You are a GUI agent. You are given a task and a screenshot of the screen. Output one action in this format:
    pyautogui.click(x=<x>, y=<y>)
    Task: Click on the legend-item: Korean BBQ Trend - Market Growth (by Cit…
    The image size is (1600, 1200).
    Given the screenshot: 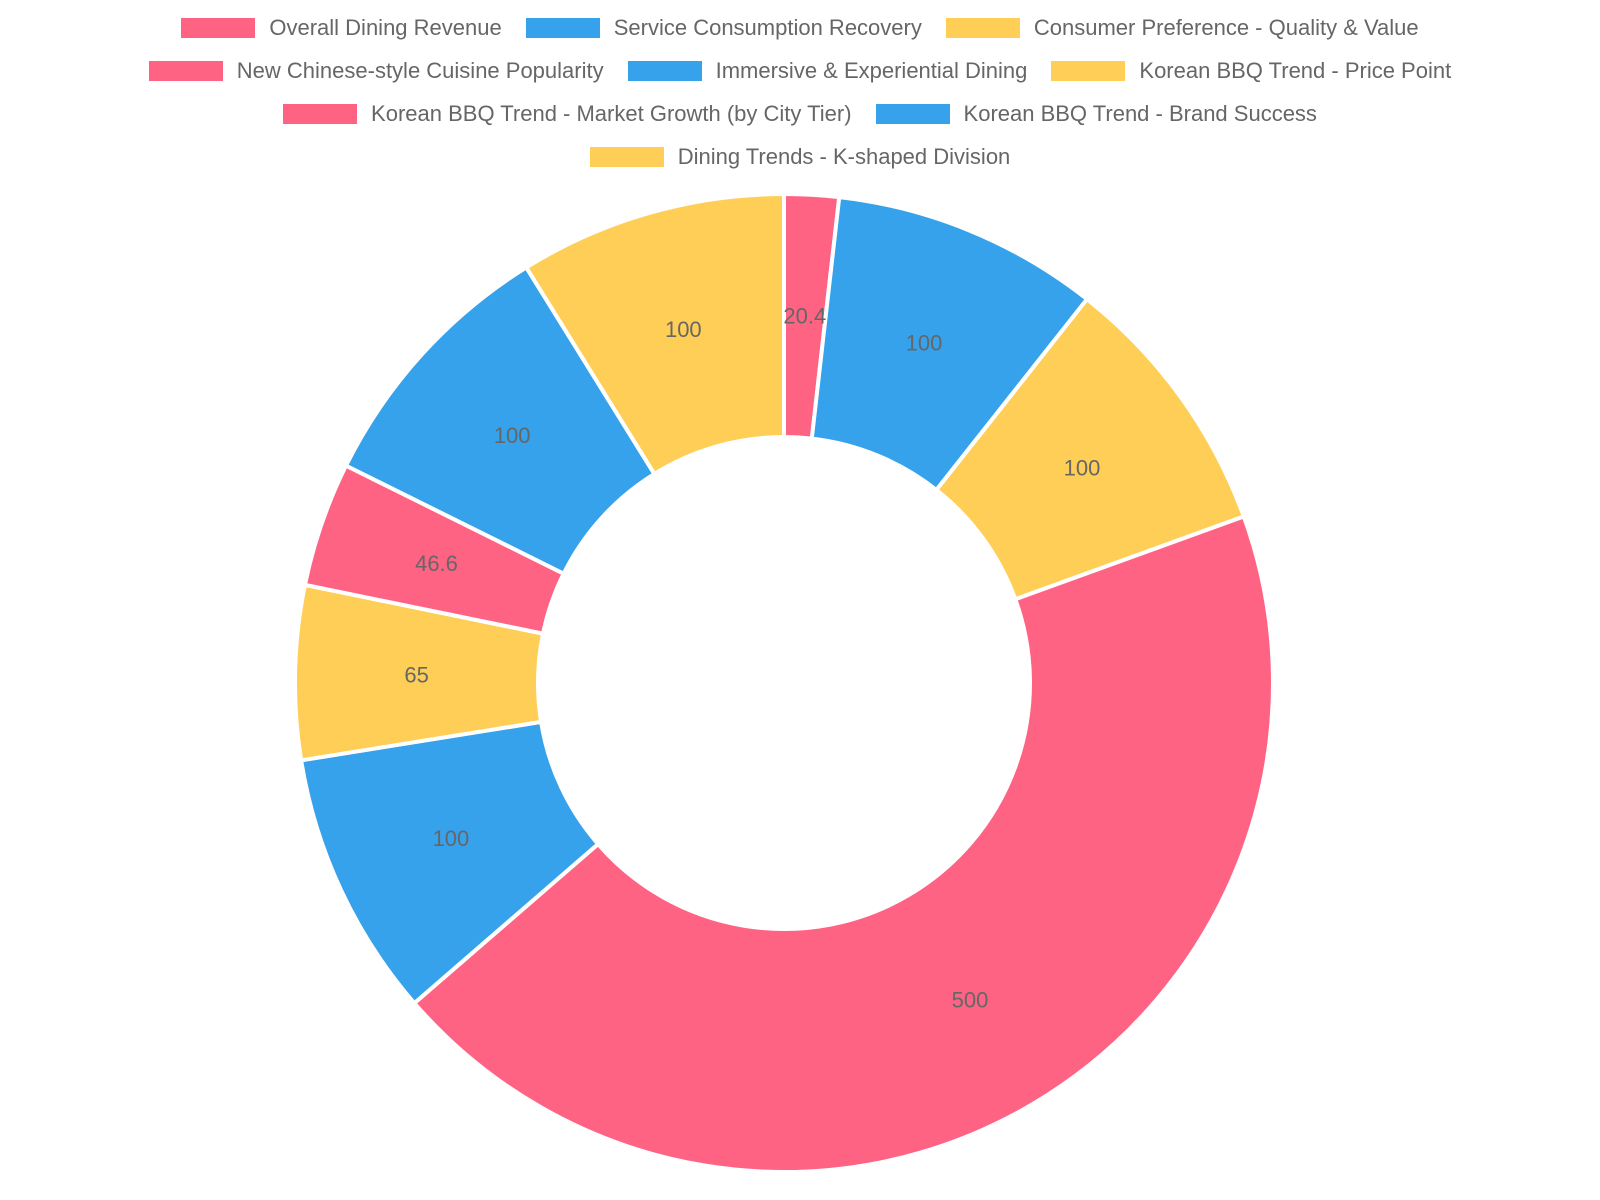 What is the action you would take?
    pyautogui.click(x=567, y=114)
    